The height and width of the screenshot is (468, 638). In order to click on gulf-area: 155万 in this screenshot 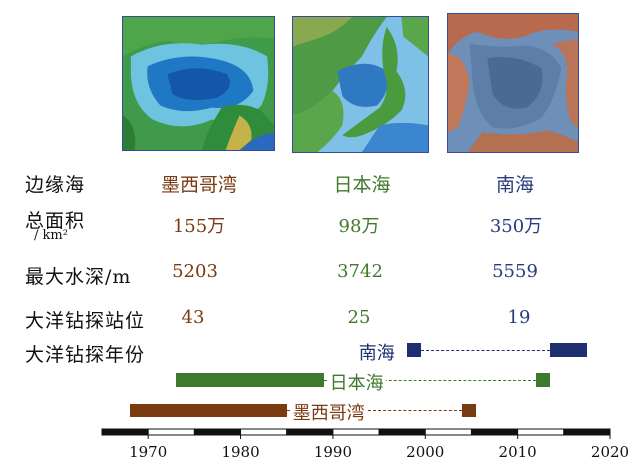, I will do `click(199, 226)`.